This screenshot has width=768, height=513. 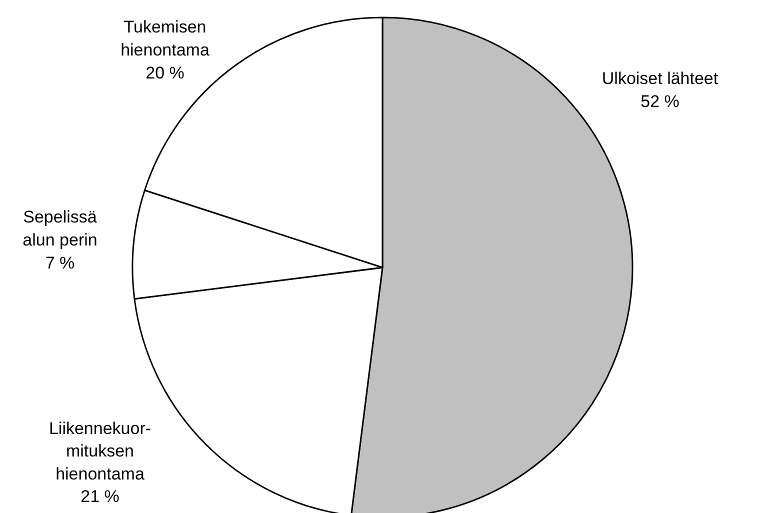 I want to click on data-label: 20 %, so click(x=165, y=72).